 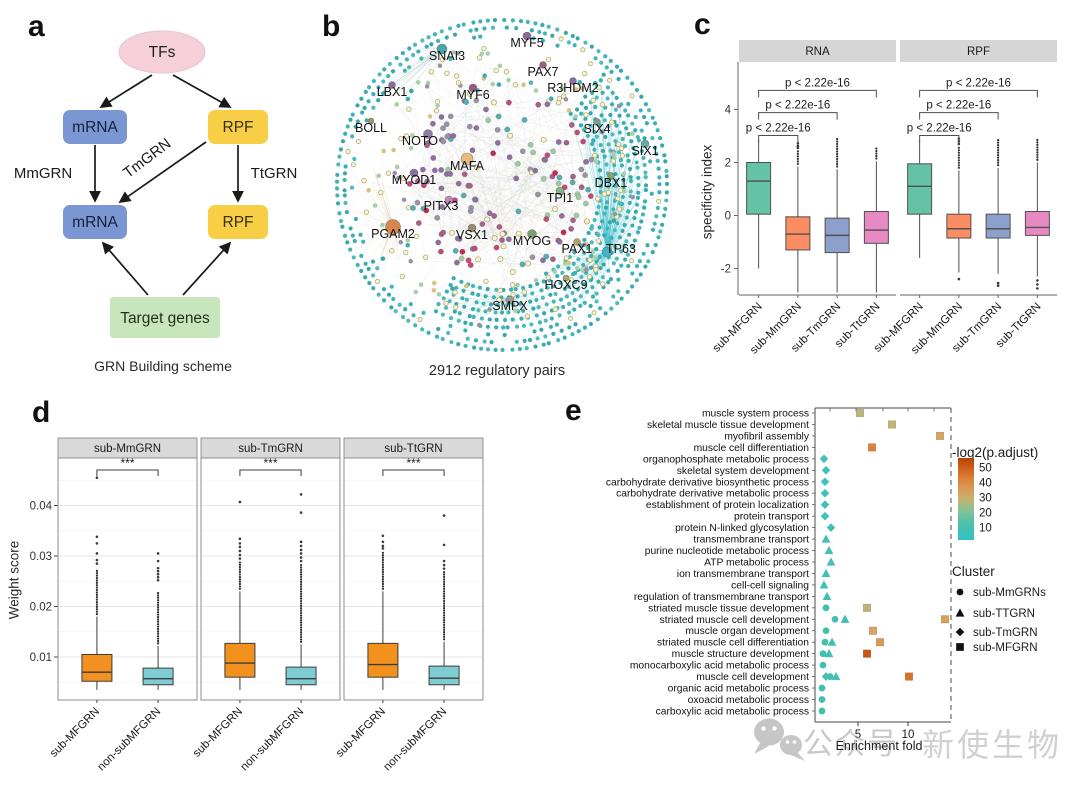 What do you see at coordinates (41, 658) in the screenshot?
I see `d-ytick: 0.01` at bounding box center [41, 658].